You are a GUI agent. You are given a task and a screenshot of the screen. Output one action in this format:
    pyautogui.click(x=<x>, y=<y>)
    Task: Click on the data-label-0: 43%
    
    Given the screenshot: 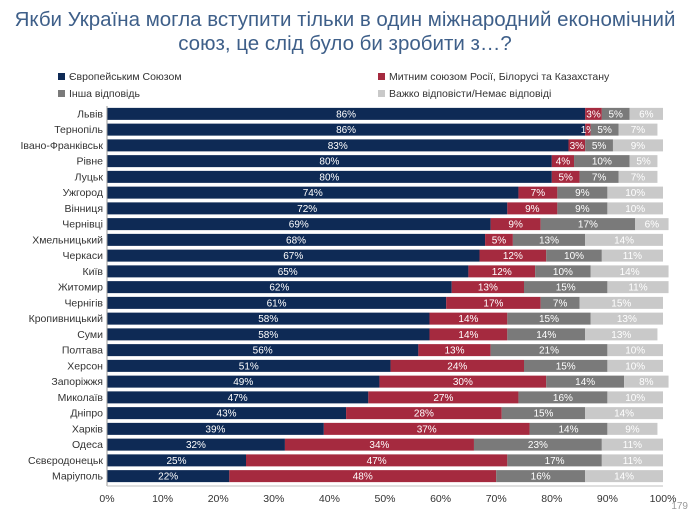 What is the action you would take?
    pyautogui.click(x=227, y=414)
    